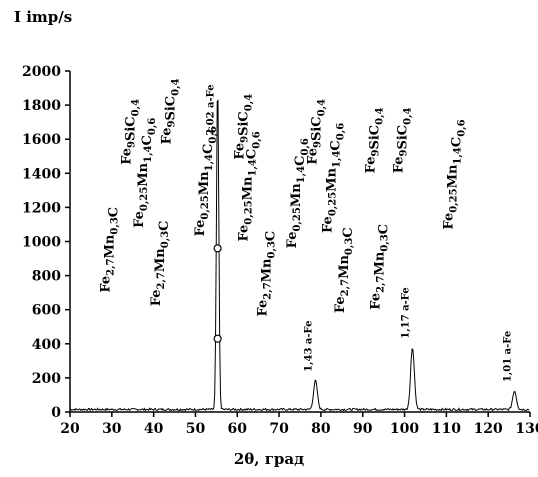 The height and width of the screenshot is (477, 538). What do you see at coordinates (446, 429) in the screenshot?
I see `x-tick-label: 110` at bounding box center [446, 429].